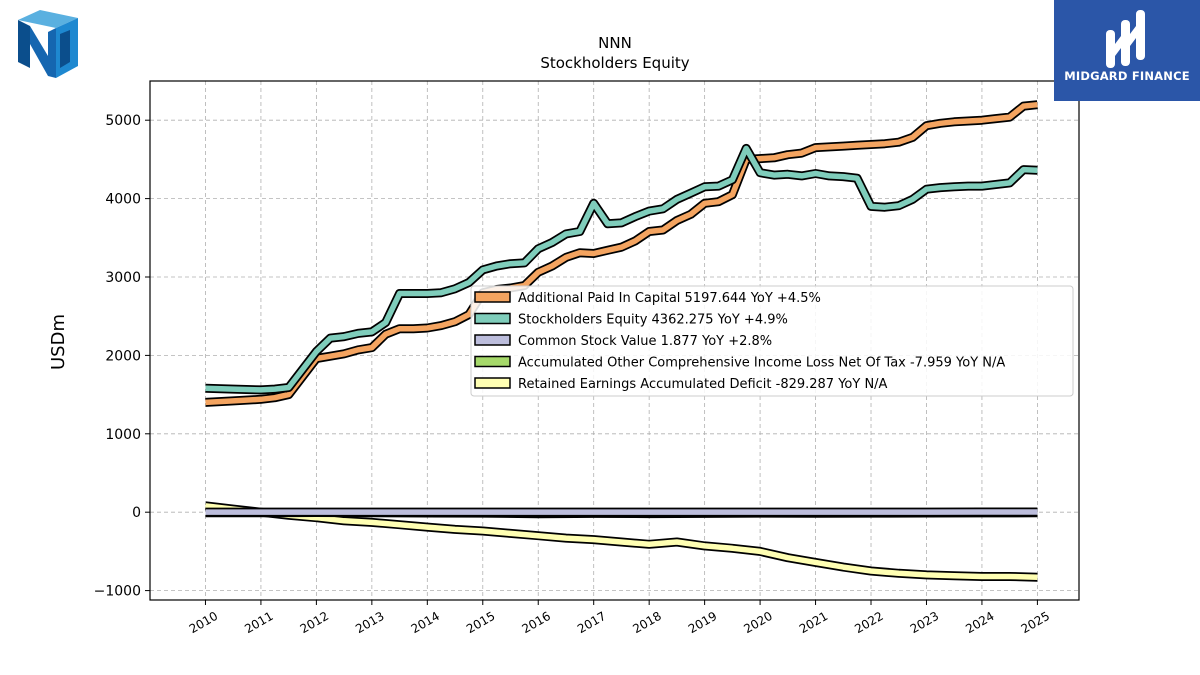  What do you see at coordinates (536, 622) in the screenshot?
I see `x-tick-label: 2016` at bounding box center [536, 622].